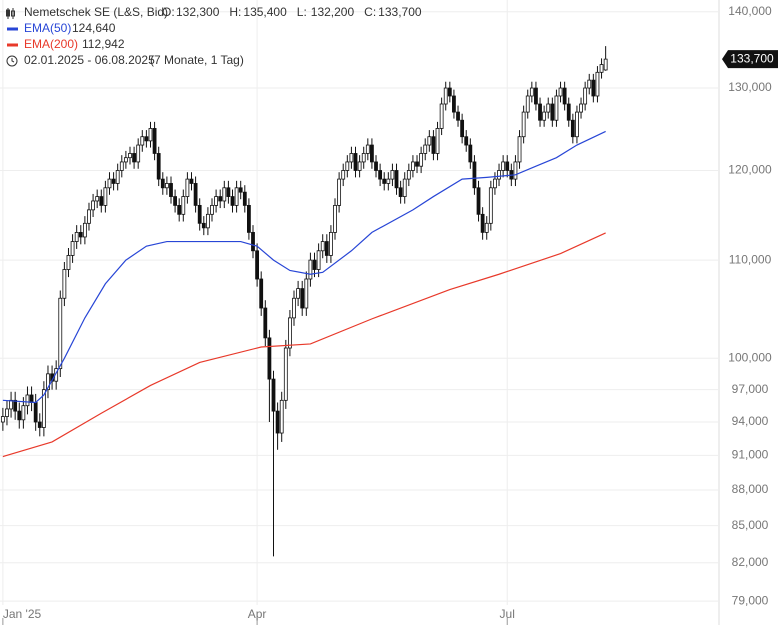 This screenshot has width=780, height=630. What do you see at coordinates (400, 12) in the screenshot?
I see `ohlc-value: 133,700` at bounding box center [400, 12].